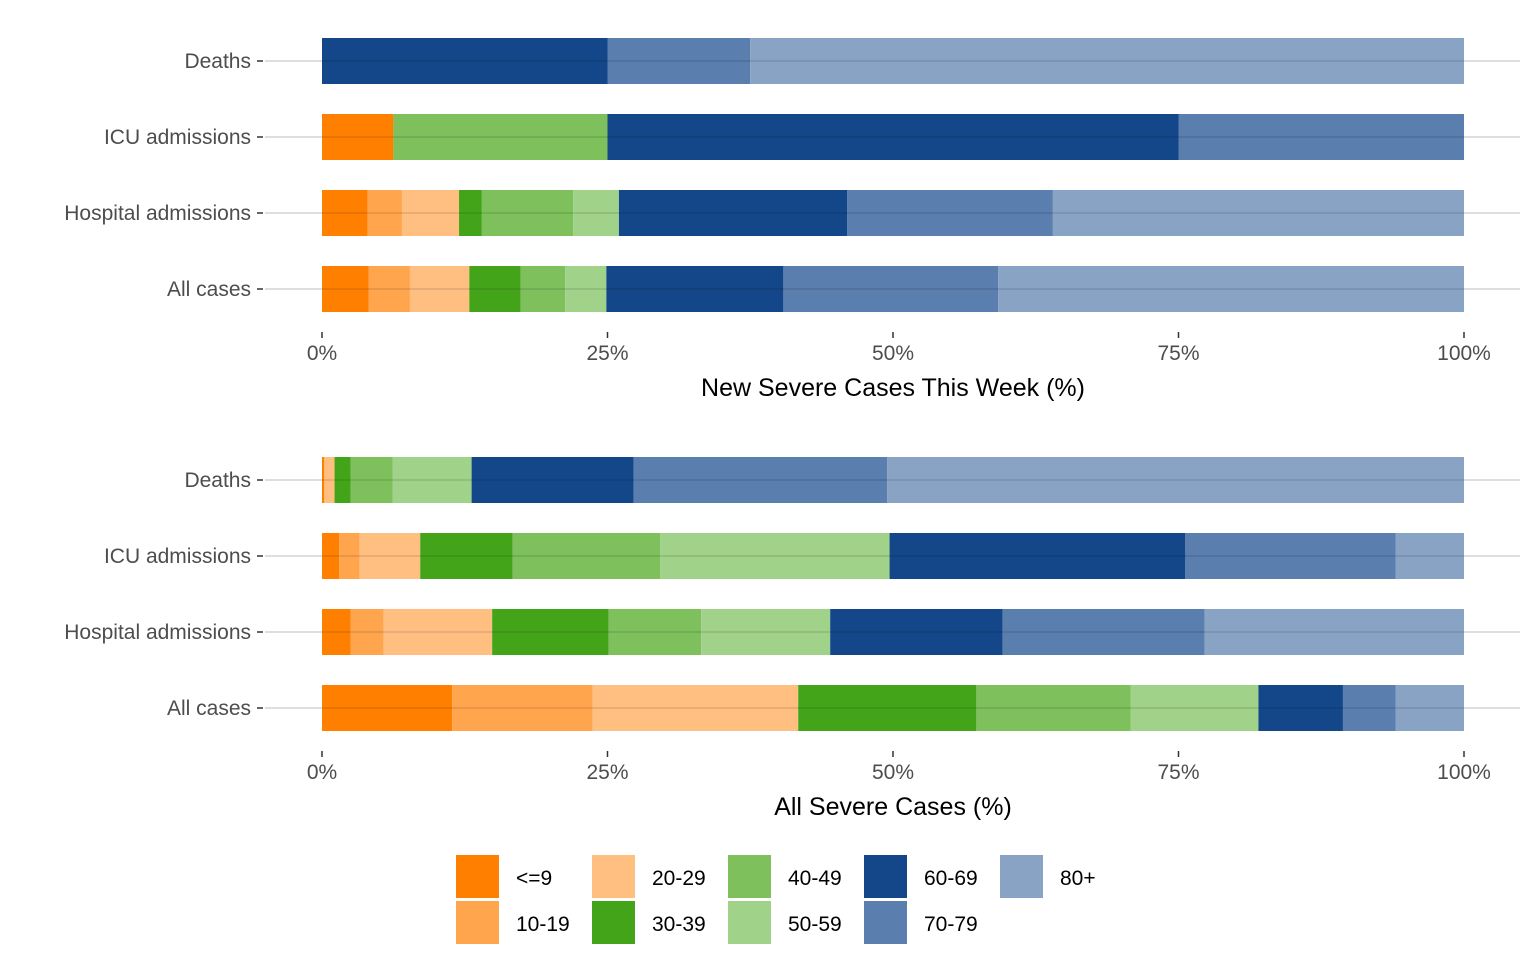 This screenshot has width=1536, height=960. I want to click on legend-label: 10-19, so click(543, 924).